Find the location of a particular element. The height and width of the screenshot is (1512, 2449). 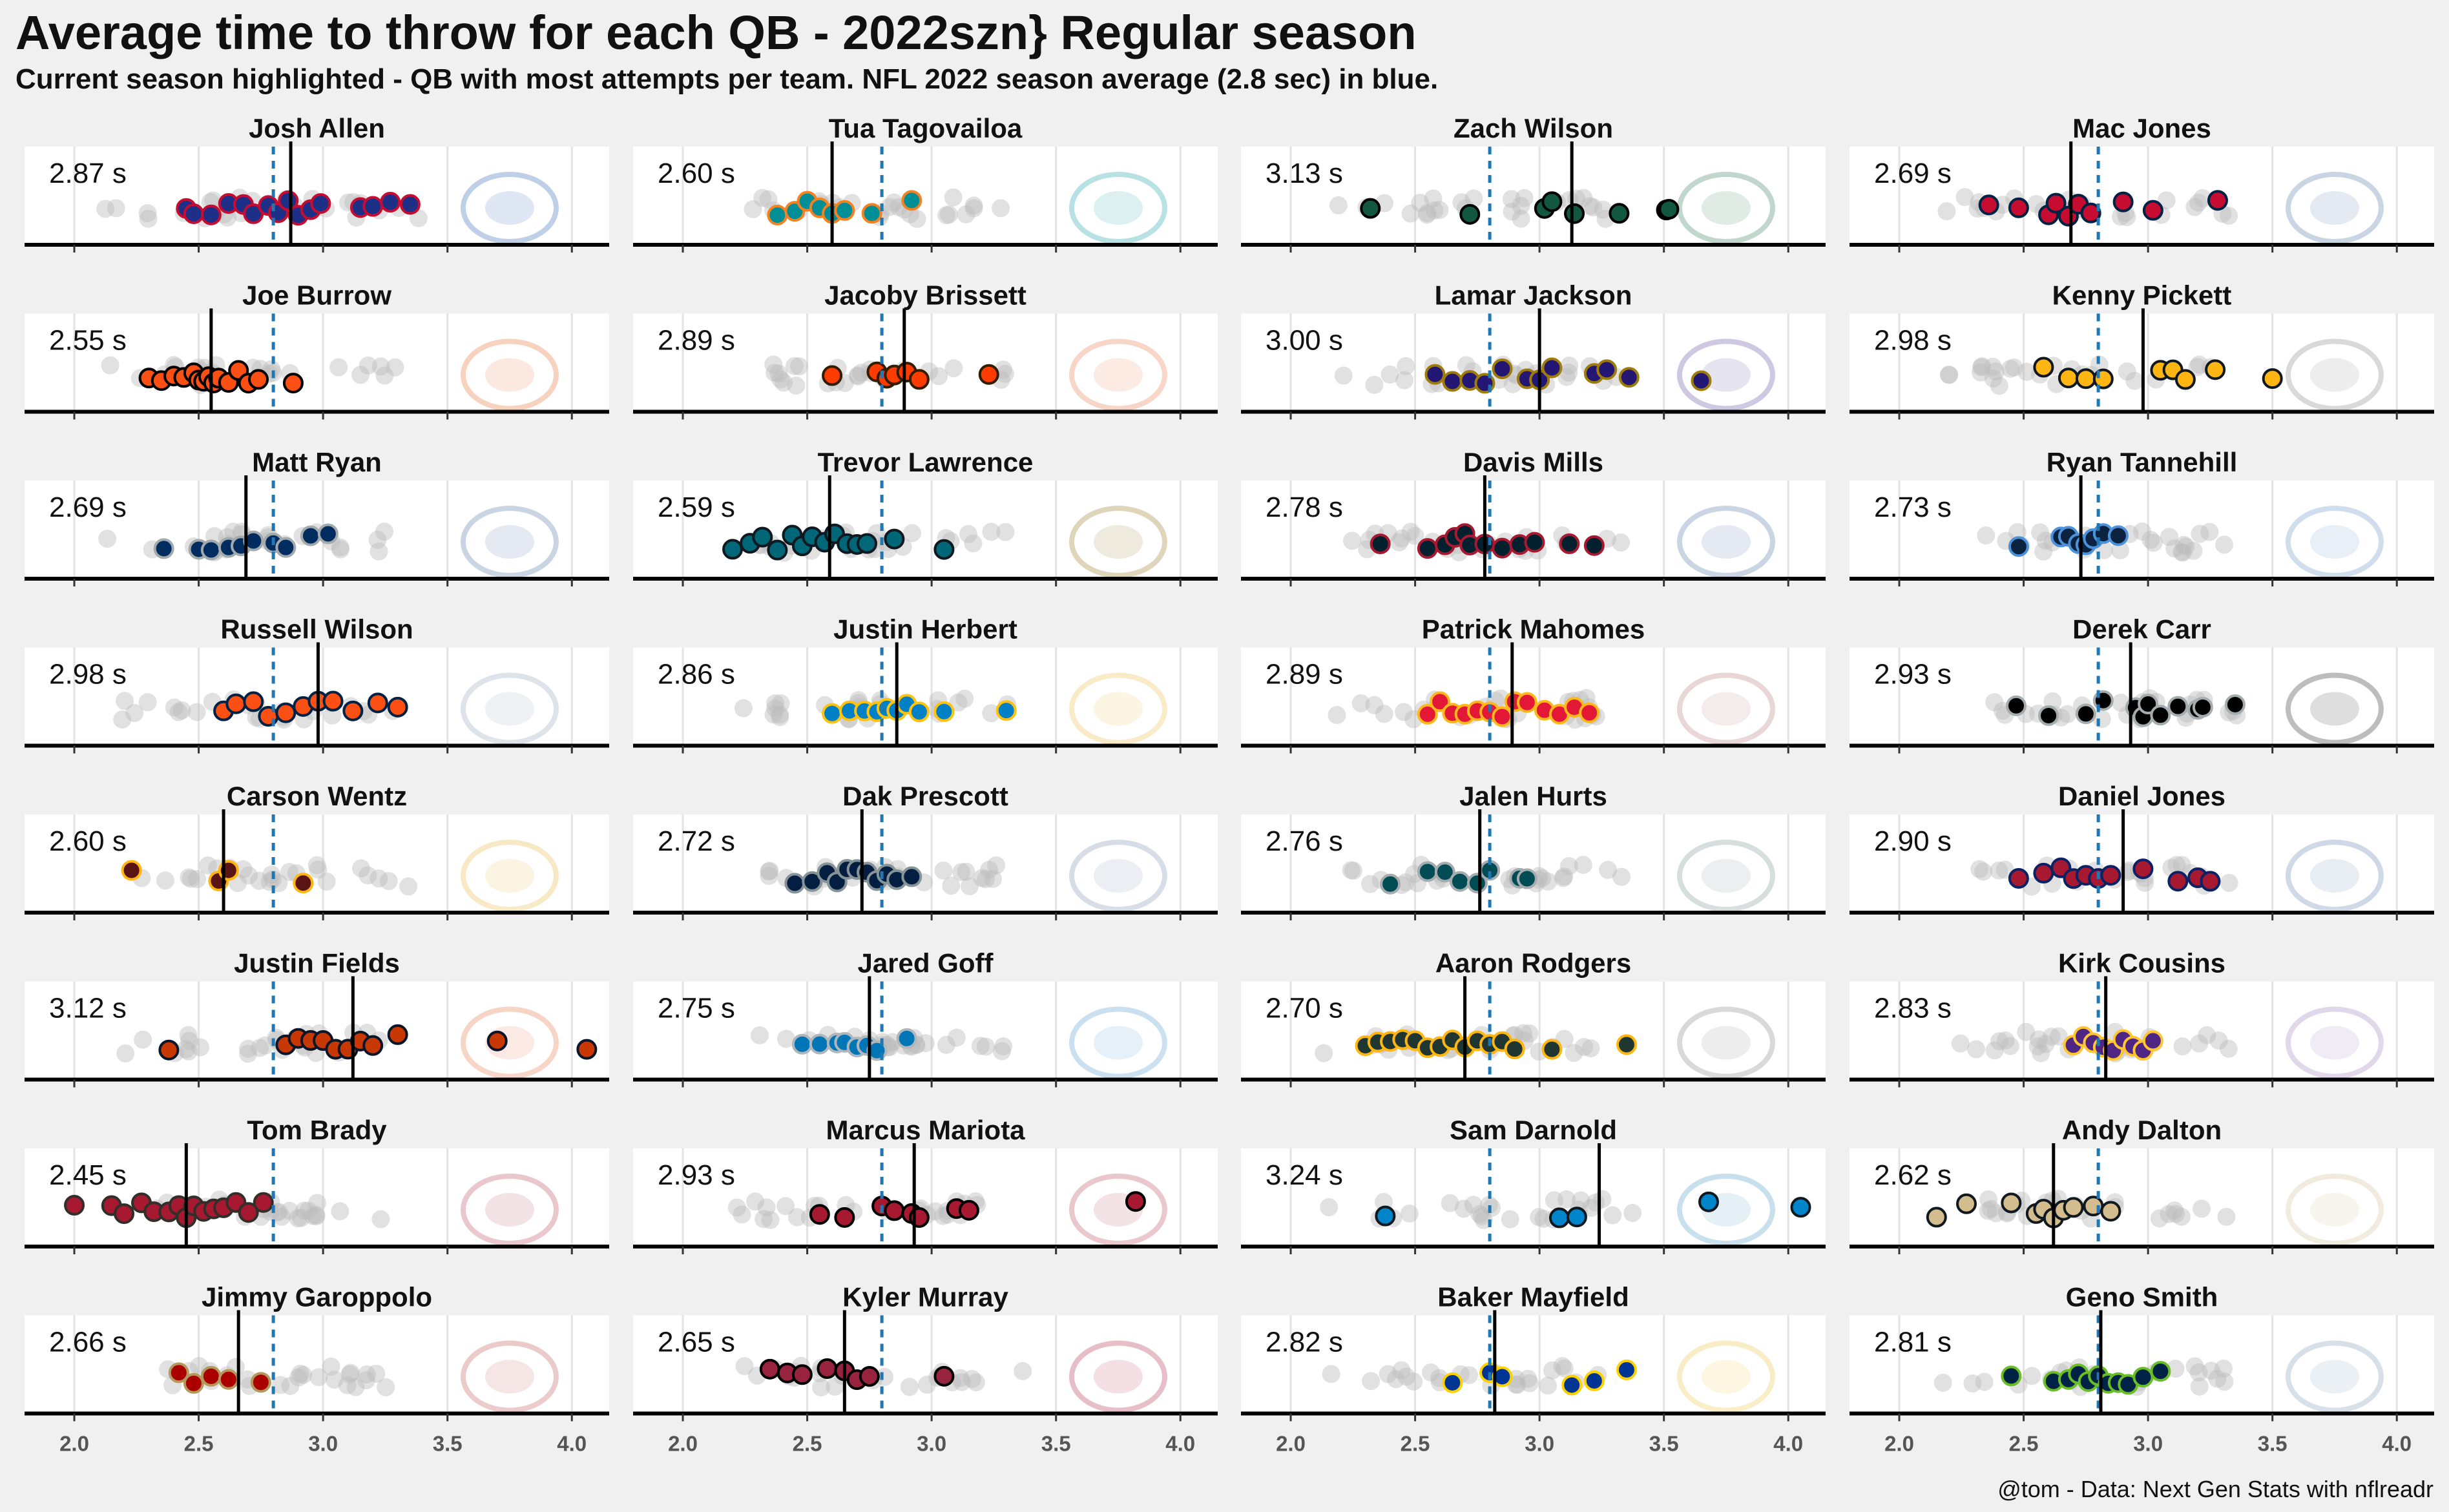

facet-panel: Joe Burrow 2.55 s is located at coordinates (317, 350).